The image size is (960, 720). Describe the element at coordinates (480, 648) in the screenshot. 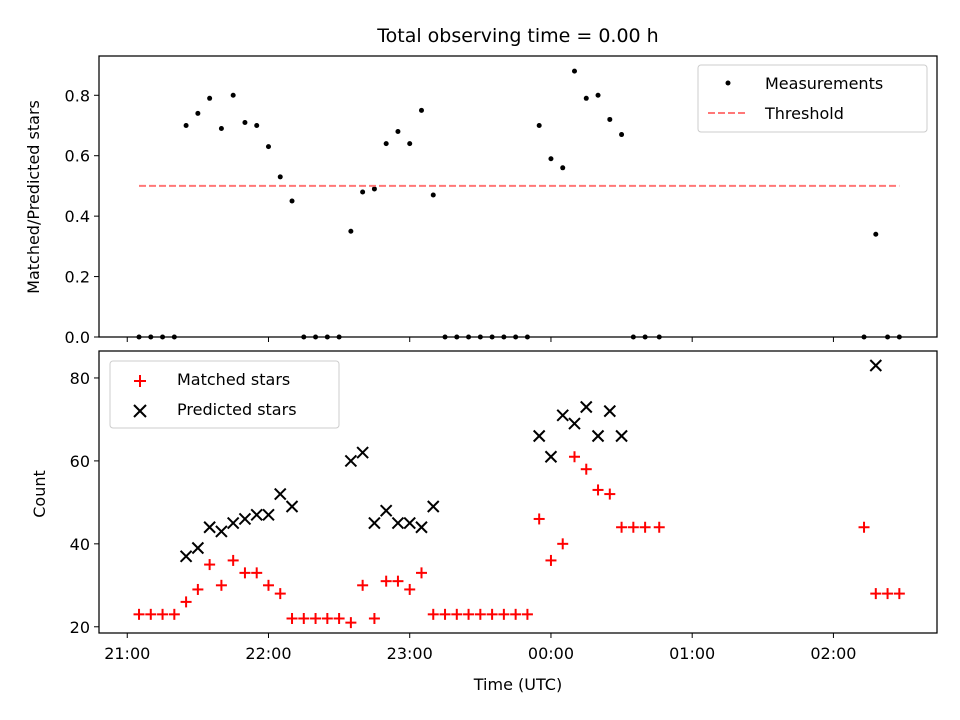

I see `count-x-axis: 21:00 22:00 23:00 00:00 01:00 02:00` at that location.